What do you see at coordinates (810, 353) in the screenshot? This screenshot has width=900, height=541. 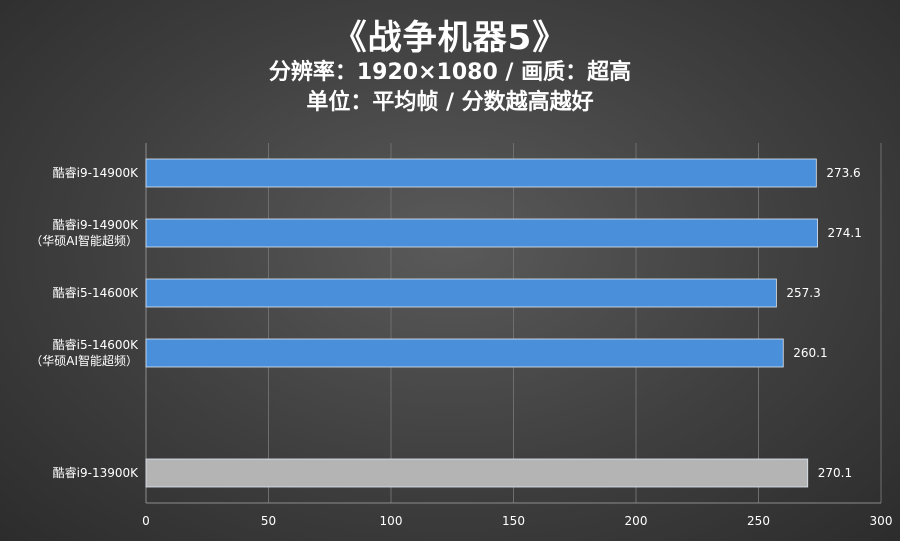 I see `data-label: 260.1` at bounding box center [810, 353].